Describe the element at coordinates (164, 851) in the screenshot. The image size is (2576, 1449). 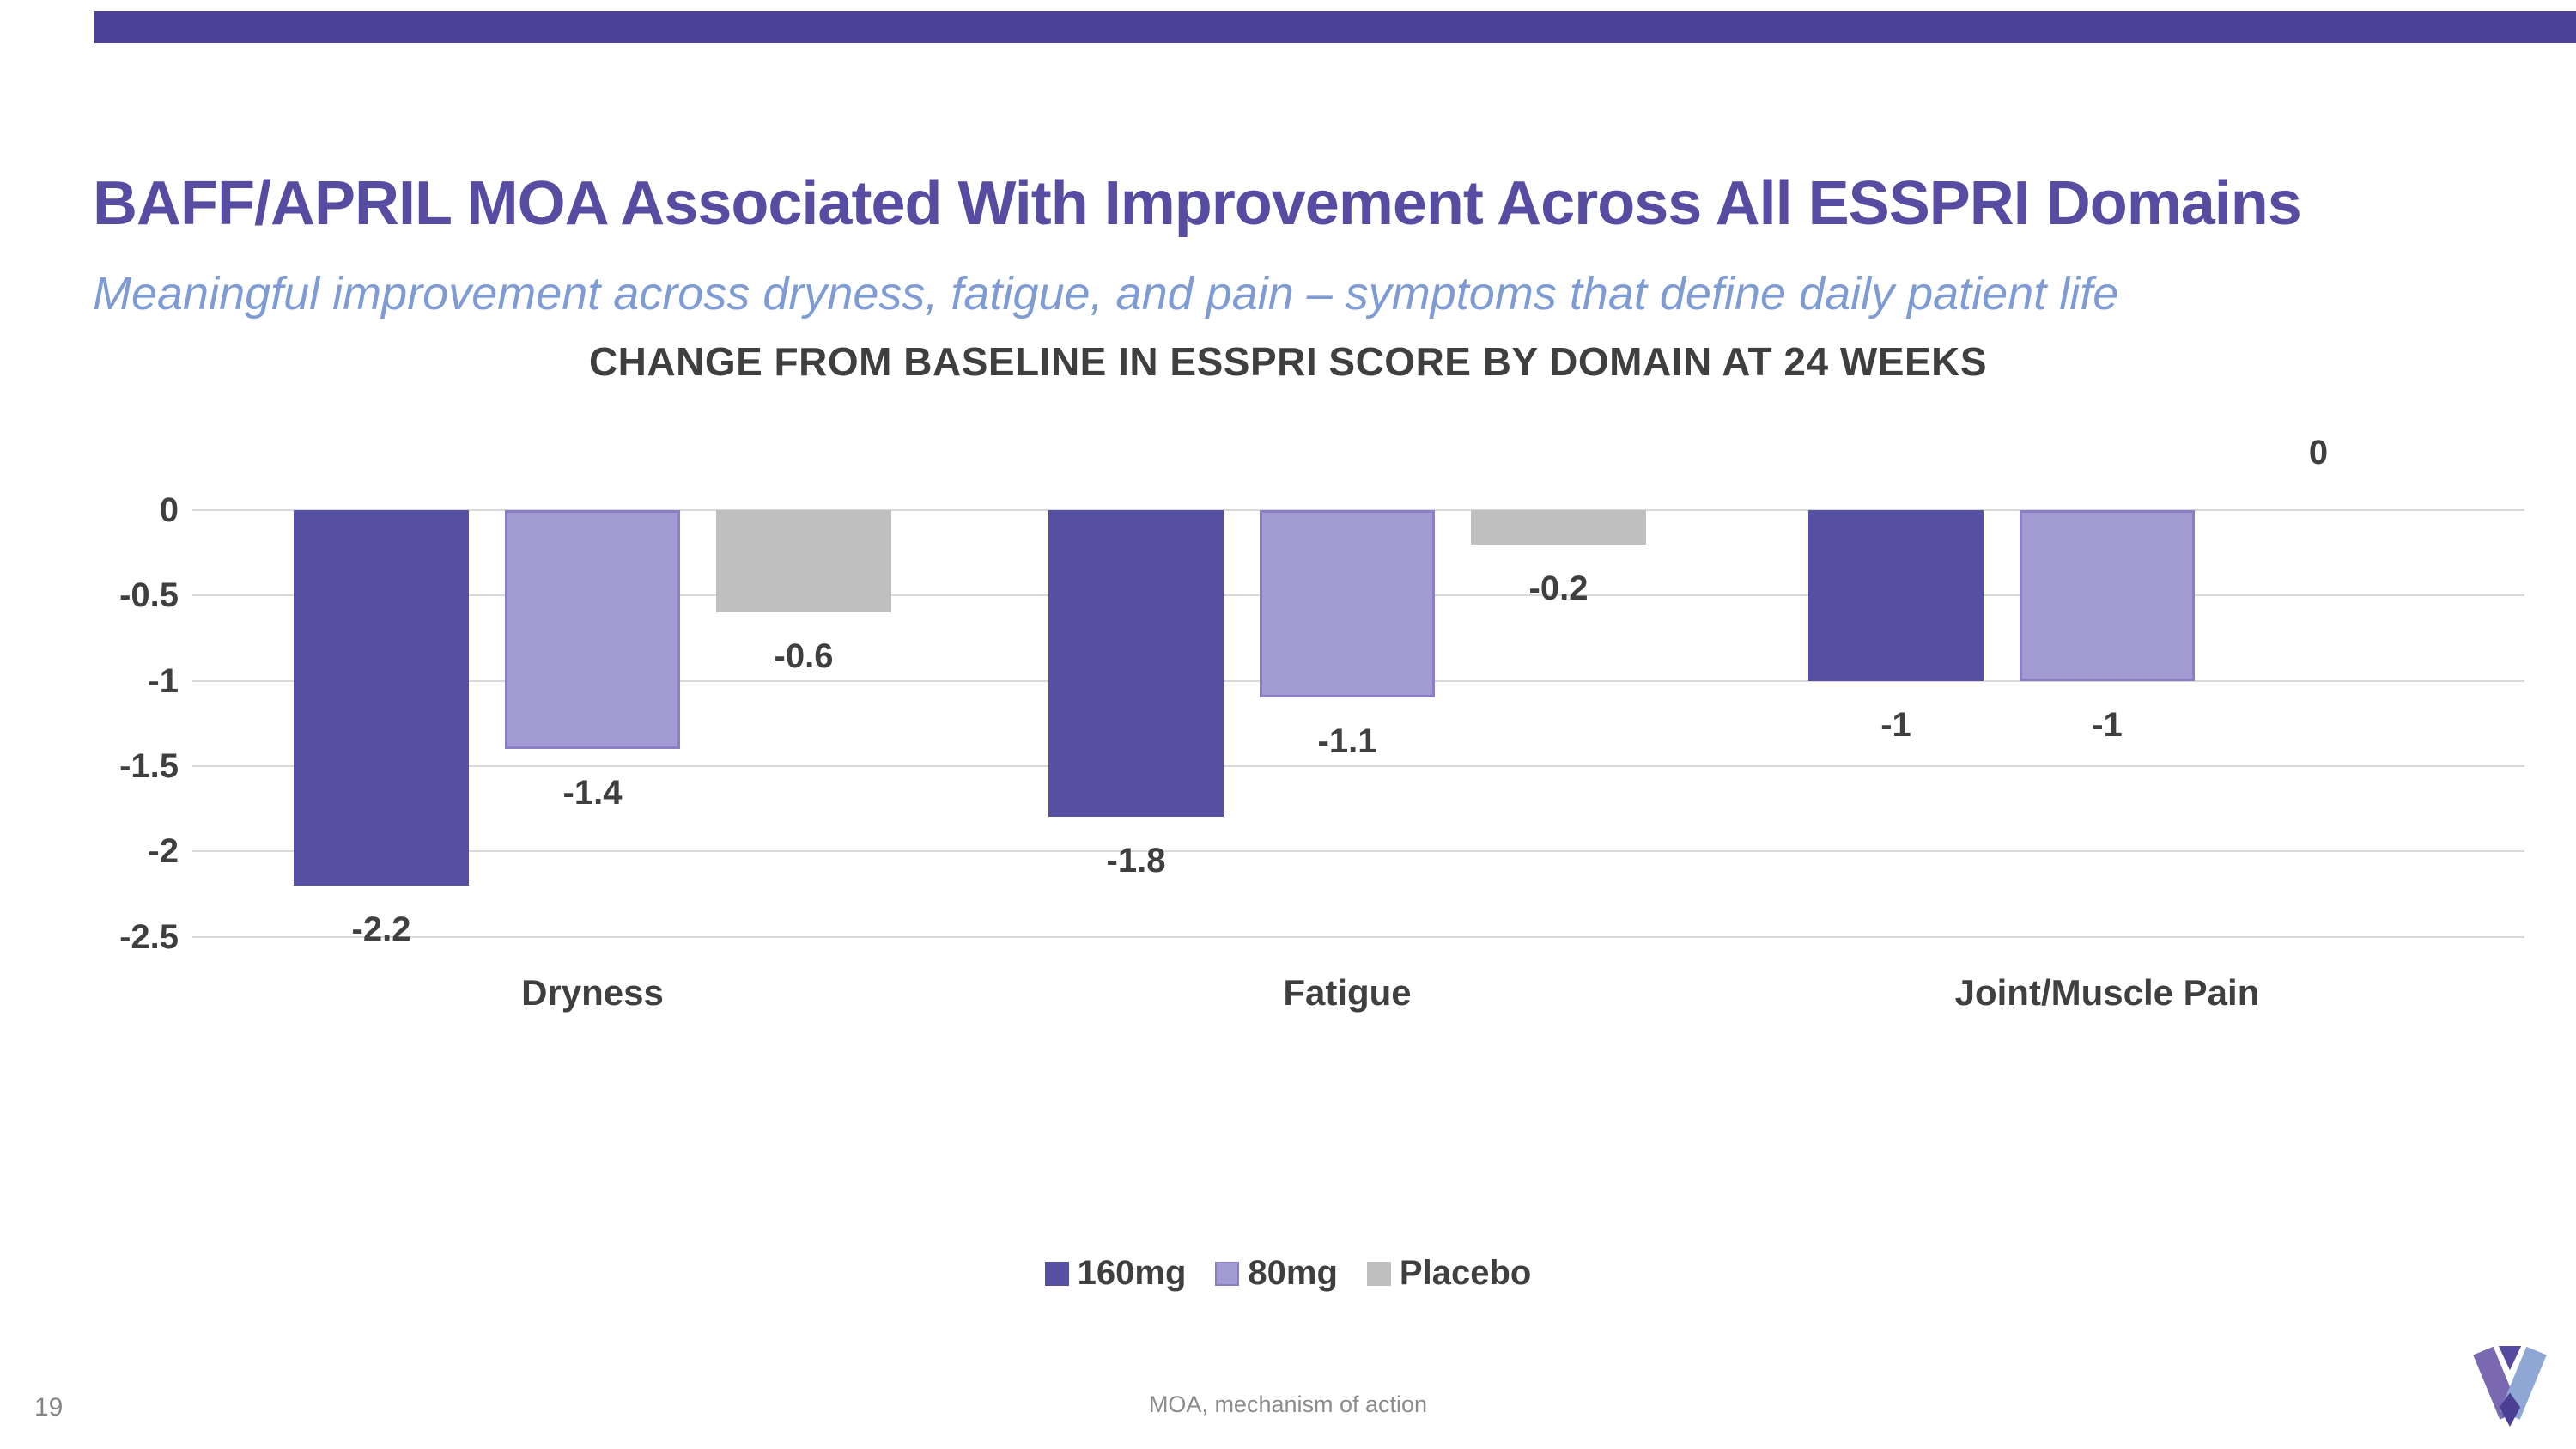
I see `y-axis-tick-label: -2` at that location.